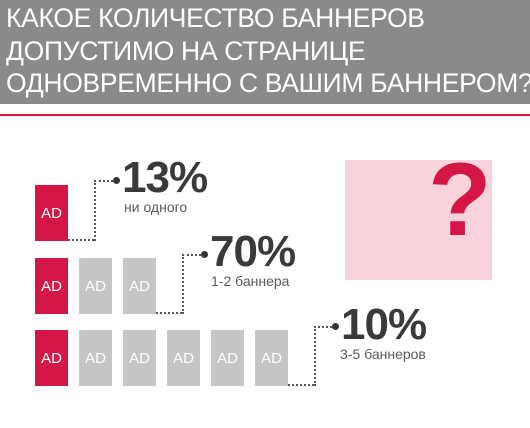 Image resolution: width=530 pixels, height=428 pixels. Describe the element at coordinates (51, 358) in the screenshot. I see `own-ad-block-2-0: AD` at that location.